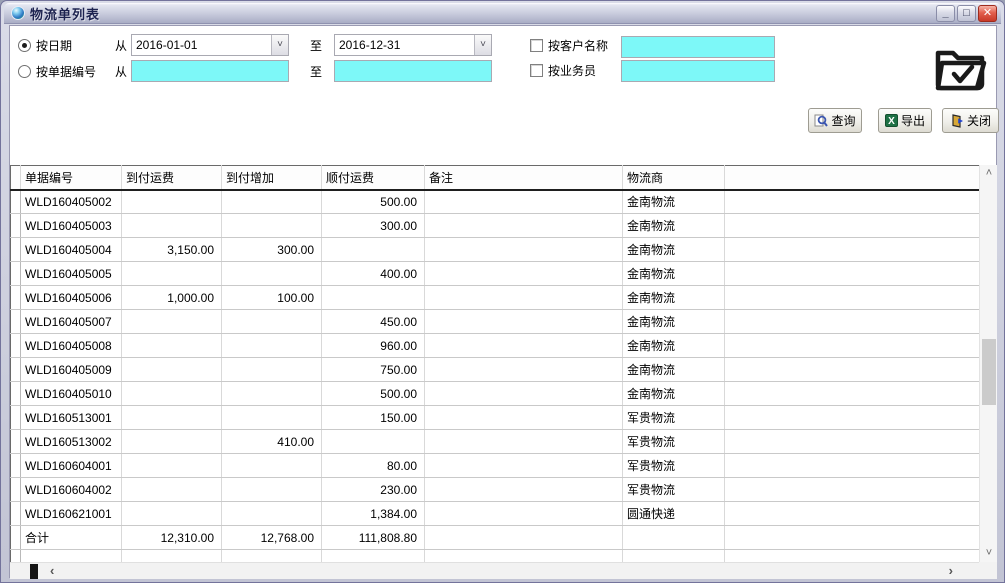 The image size is (1005, 583). What do you see at coordinates (271, 178) in the screenshot?
I see `column-header-collect-extra: 到付增加` at bounding box center [271, 178].